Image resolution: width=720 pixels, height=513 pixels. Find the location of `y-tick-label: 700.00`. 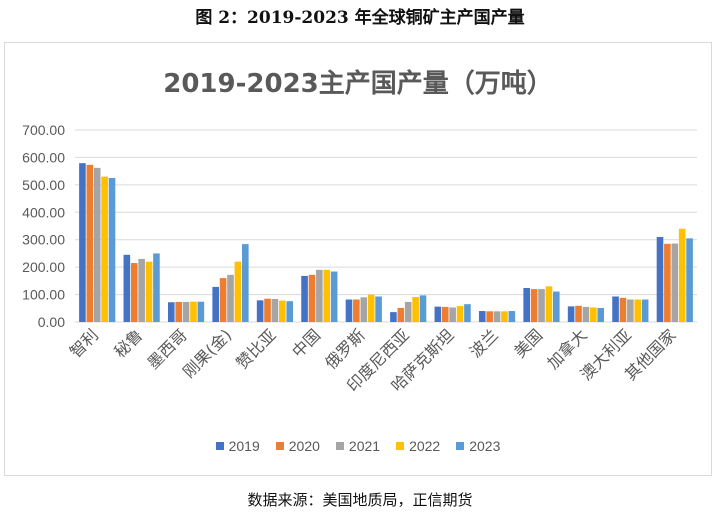

y-tick-label: 700.00 is located at coordinates (43, 130).